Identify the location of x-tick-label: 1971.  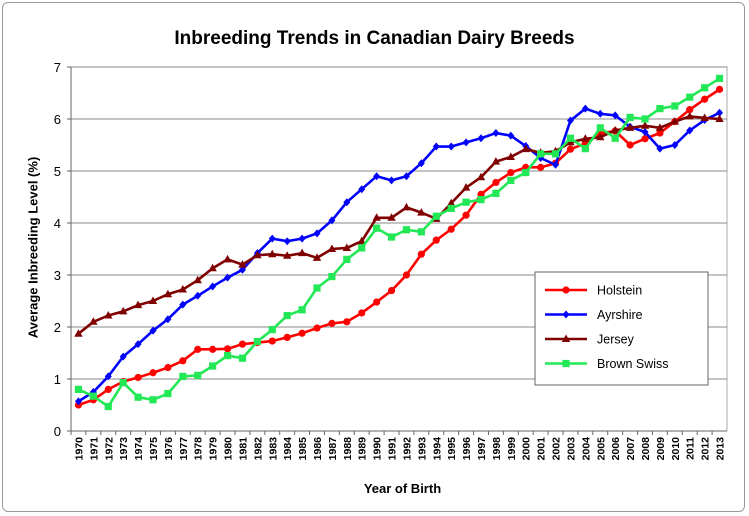
(94, 449).